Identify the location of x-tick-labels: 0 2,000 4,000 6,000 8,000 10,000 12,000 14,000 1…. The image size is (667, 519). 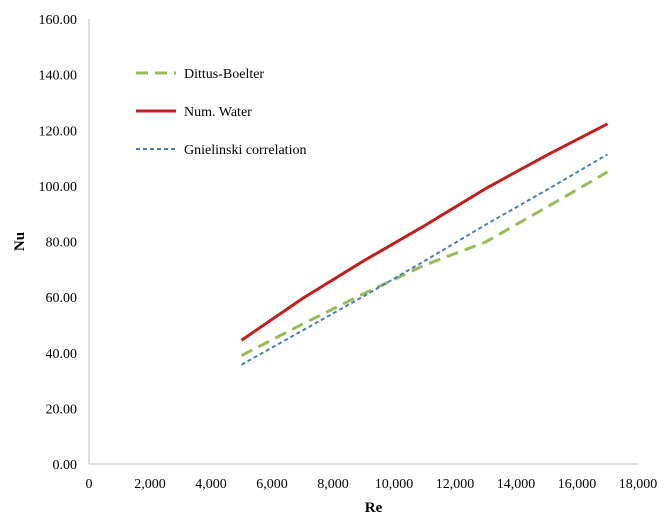
(372, 484).